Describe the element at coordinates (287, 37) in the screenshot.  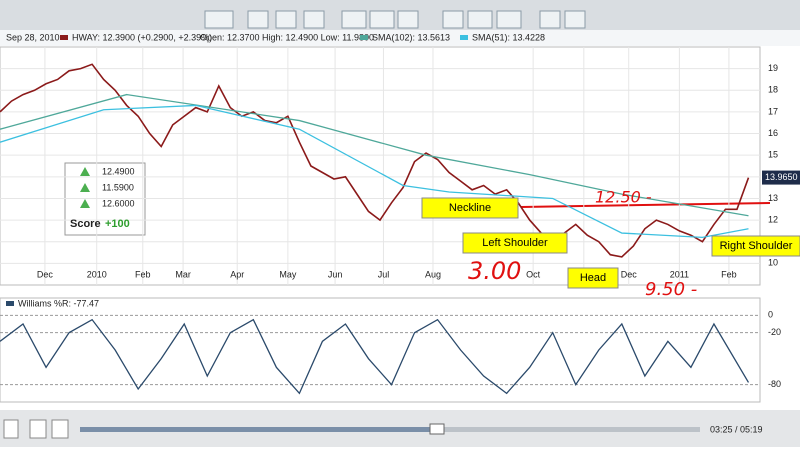
I see `ohlc: Open: 12.3700 High: 12.4900 Low: 11.9800` at that location.